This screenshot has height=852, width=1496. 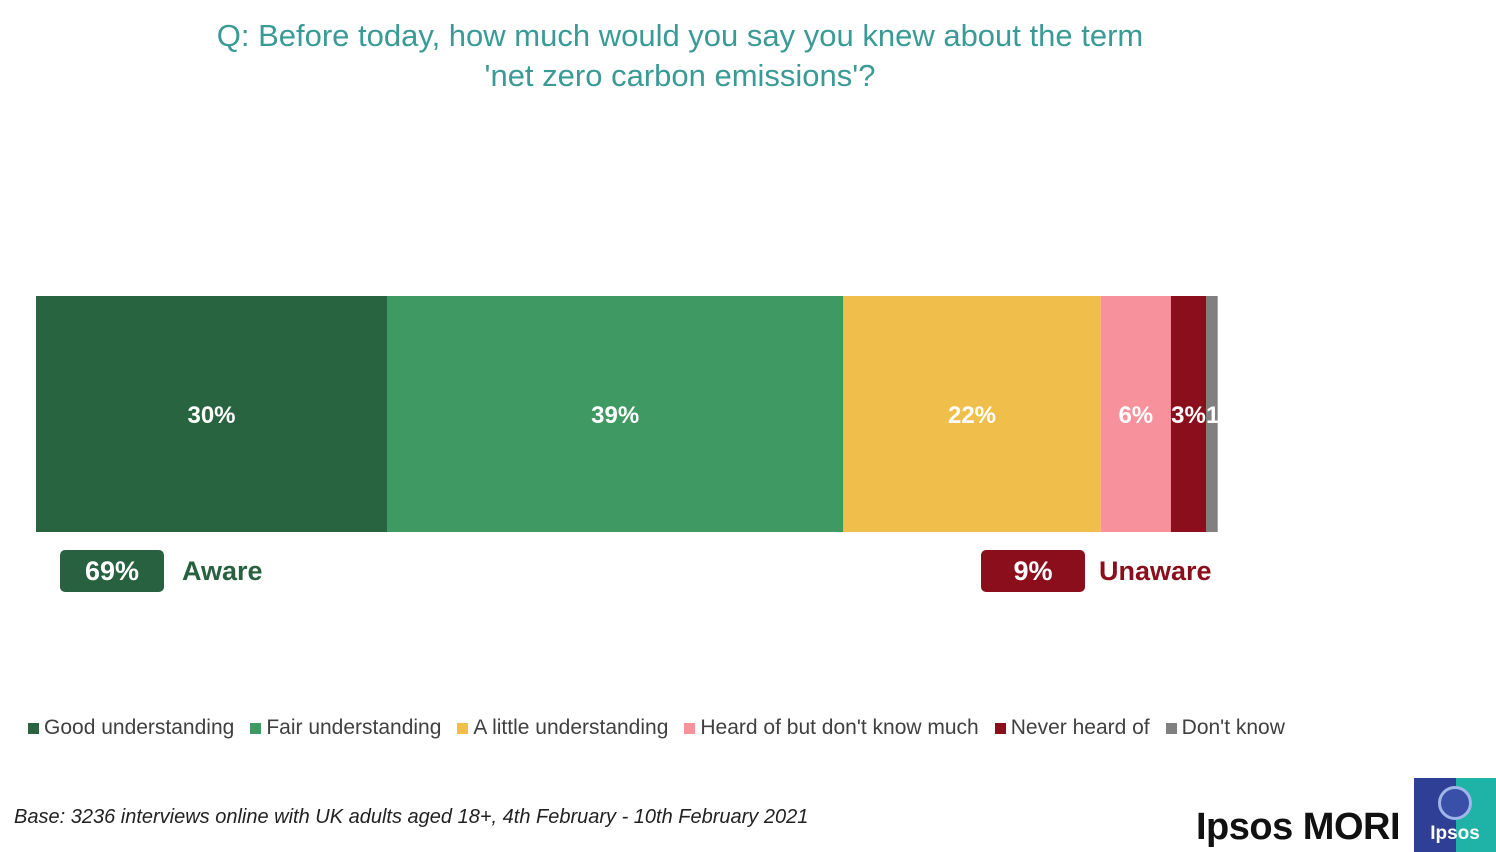 I want to click on logo-head-icon, so click(x=1455, y=803).